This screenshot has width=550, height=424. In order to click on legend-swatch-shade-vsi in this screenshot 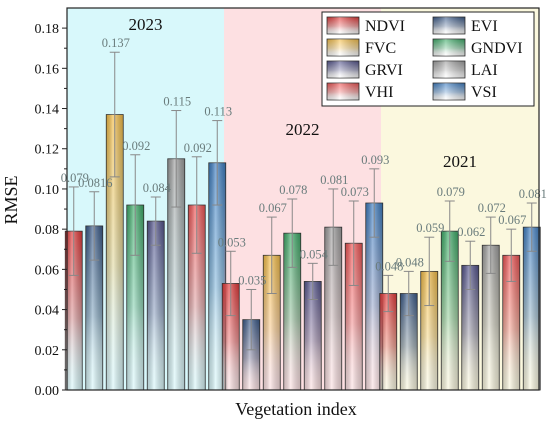, I will do `click(449, 91)`.